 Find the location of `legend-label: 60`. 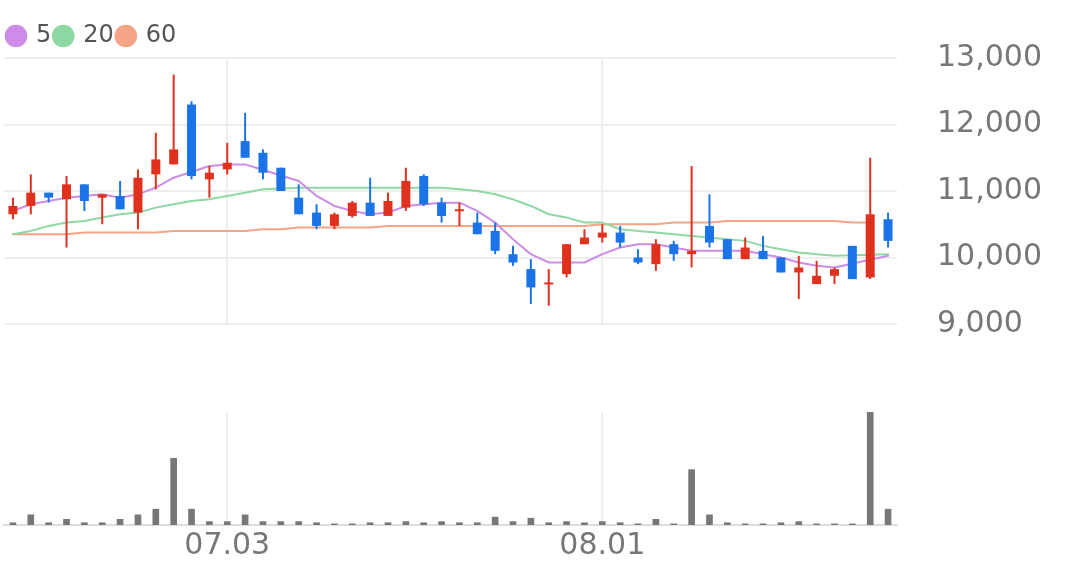

legend-label: 60 is located at coordinates (161, 34).